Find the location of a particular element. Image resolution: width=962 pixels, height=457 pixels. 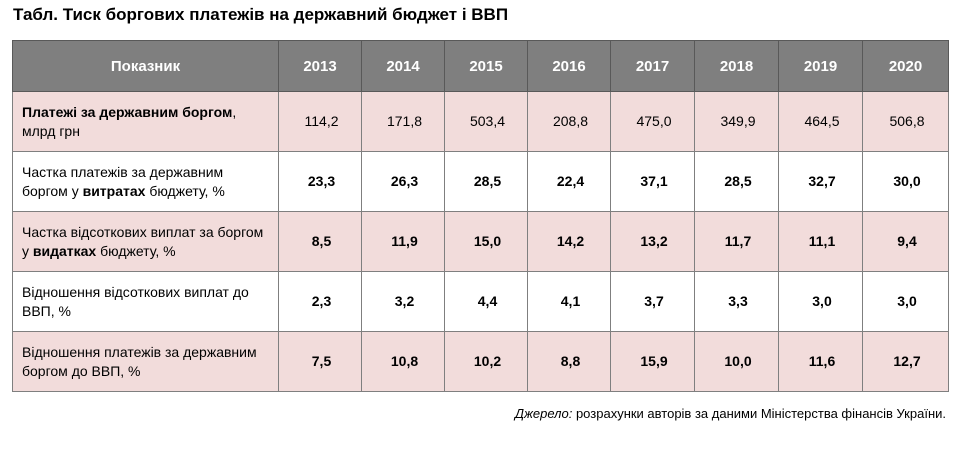

value-cell: 11,6 is located at coordinates (820, 361).